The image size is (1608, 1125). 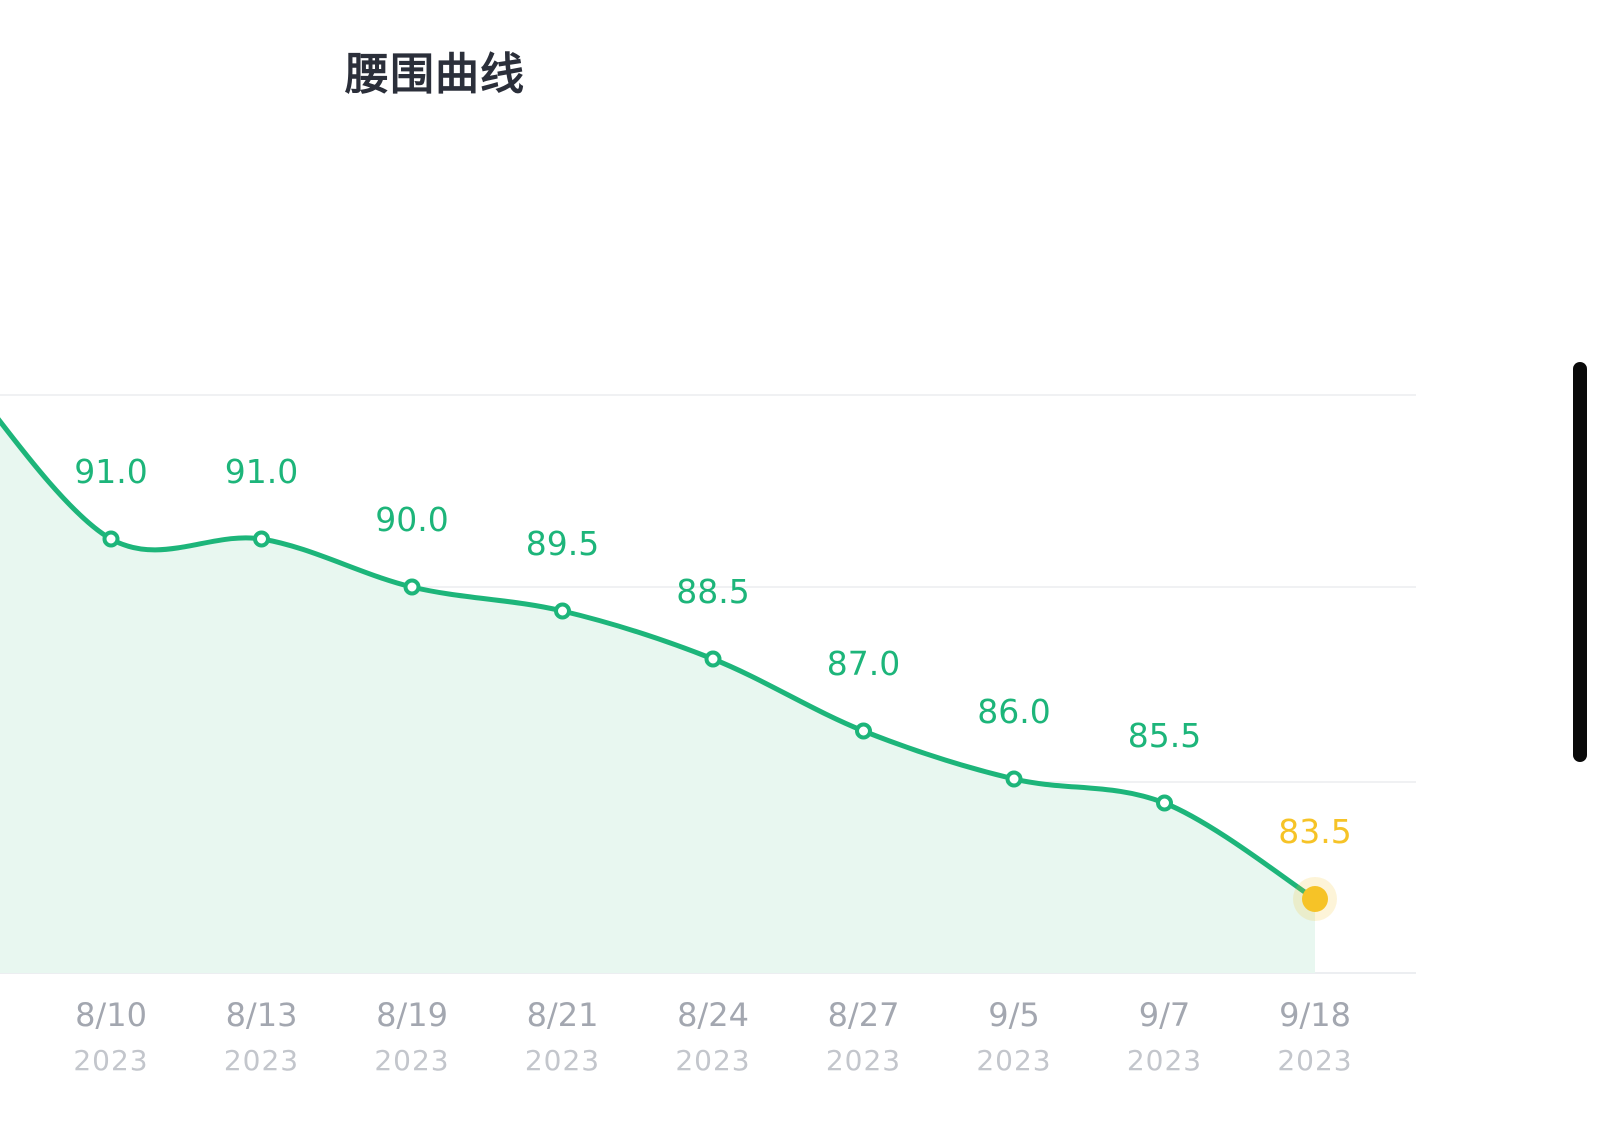 I want to click on value-label: 89.5, so click(x=562, y=543).